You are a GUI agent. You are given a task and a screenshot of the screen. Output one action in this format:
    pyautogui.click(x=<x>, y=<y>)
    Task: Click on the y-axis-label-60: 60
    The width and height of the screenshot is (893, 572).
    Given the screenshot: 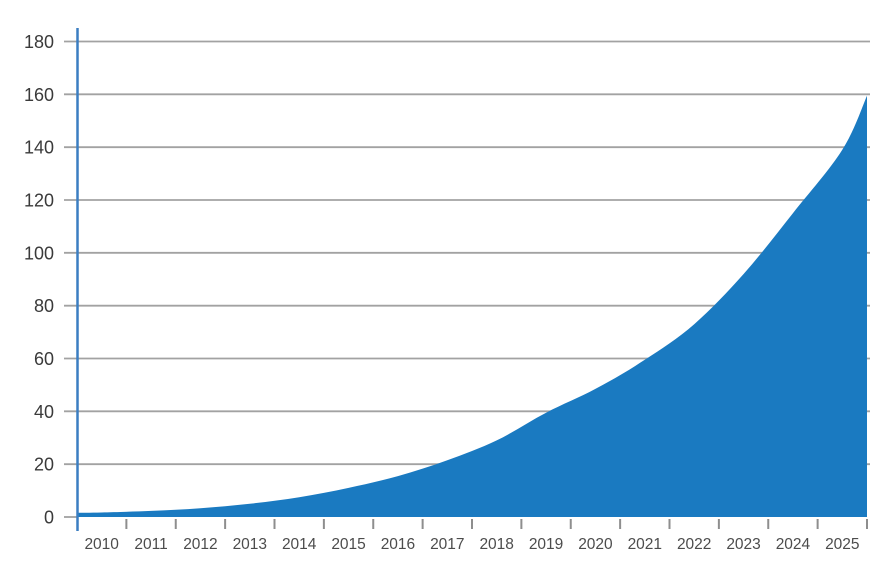 What is the action you would take?
    pyautogui.click(x=44, y=359)
    